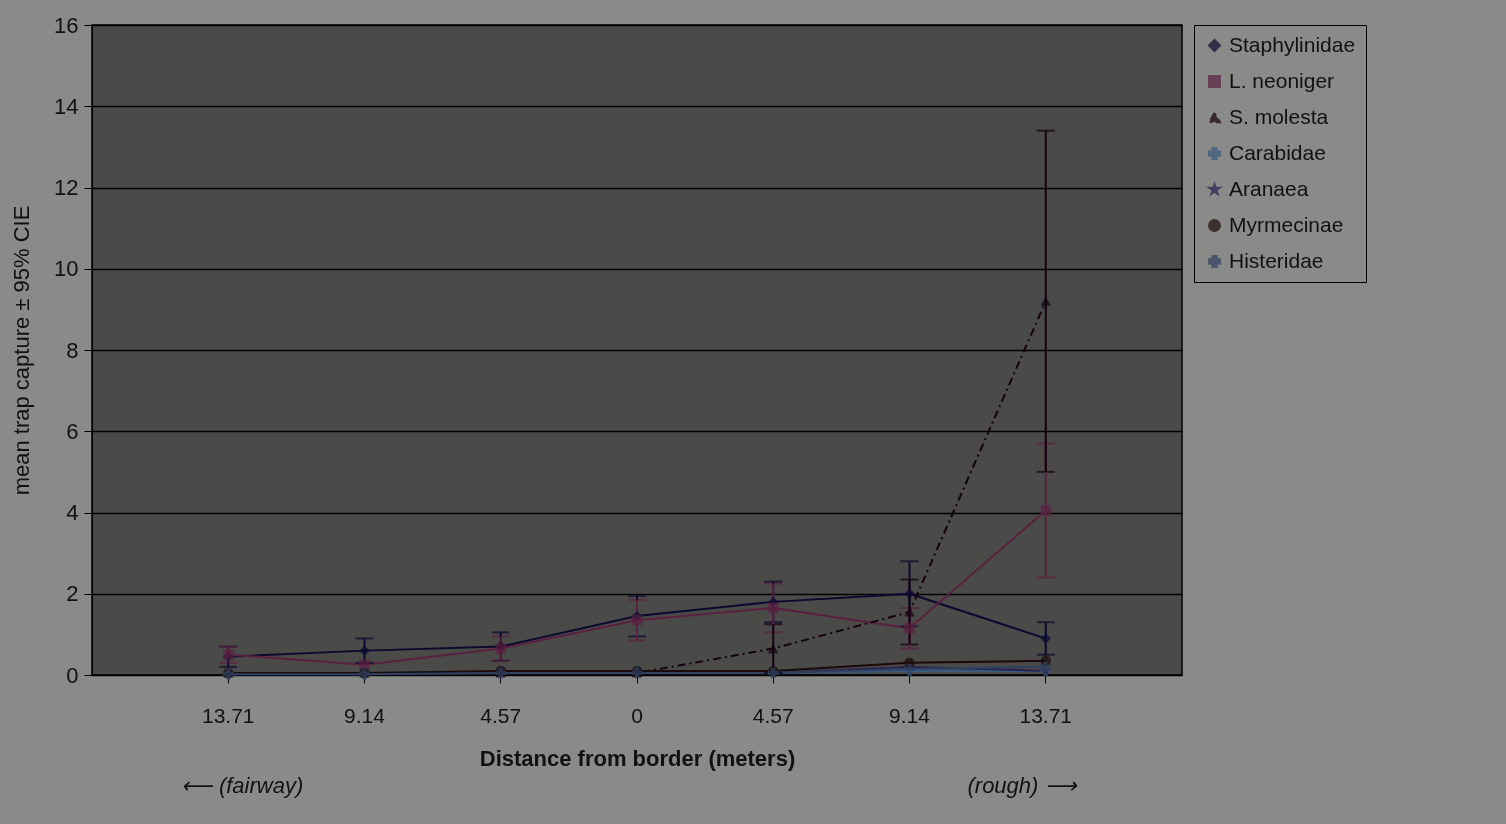  What do you see at coordinates (637, 715) in the screenshot?
I see `x-tick-label: 0` at bounding box center [637, 715].